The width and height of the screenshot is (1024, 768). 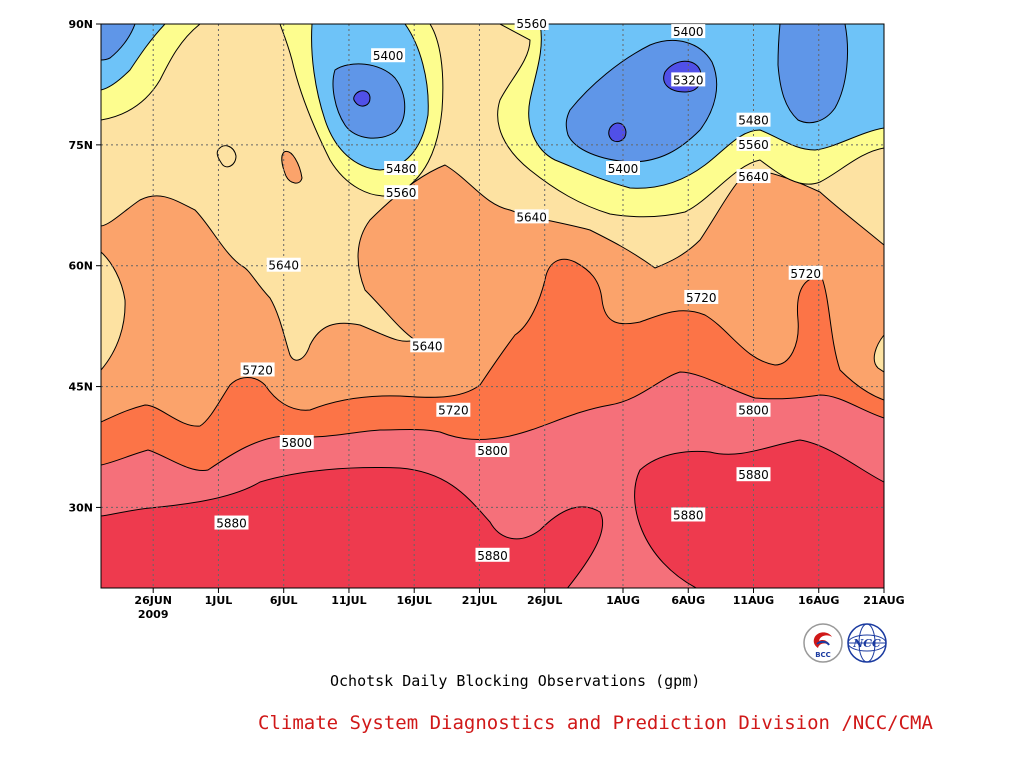 What do you see at coordinates (118, 42) in the screenshot?
I see `band-5320-5400-left` at bounding box center [118, 42].